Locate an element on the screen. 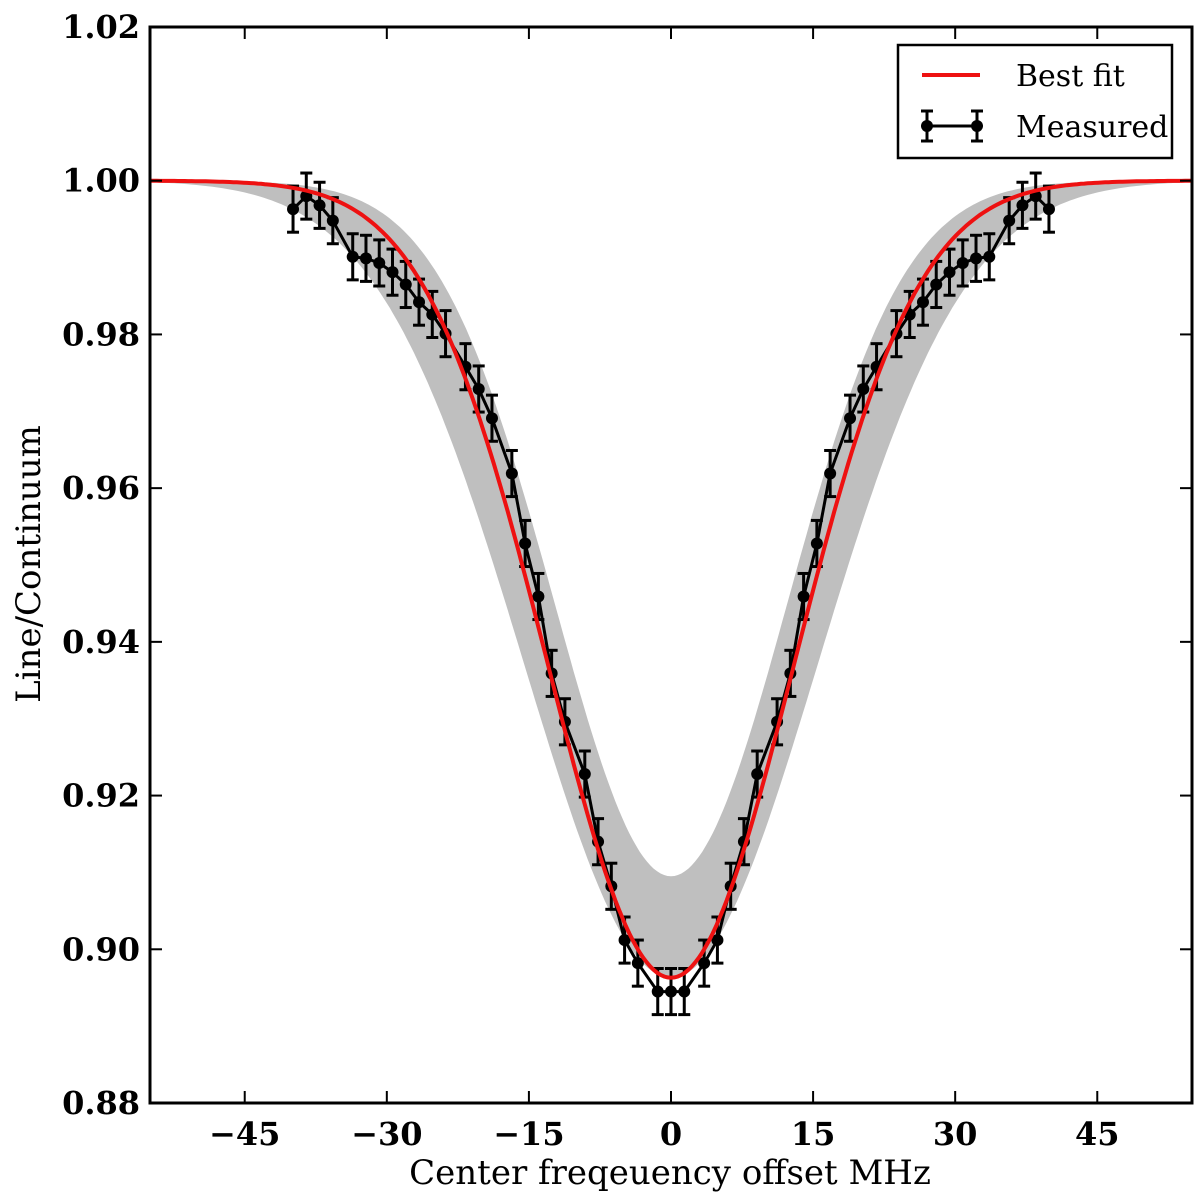 The width and height of the screenshot is (1200, 1200). x-tick-label: 45 is located at coordinates (1097, 1134).